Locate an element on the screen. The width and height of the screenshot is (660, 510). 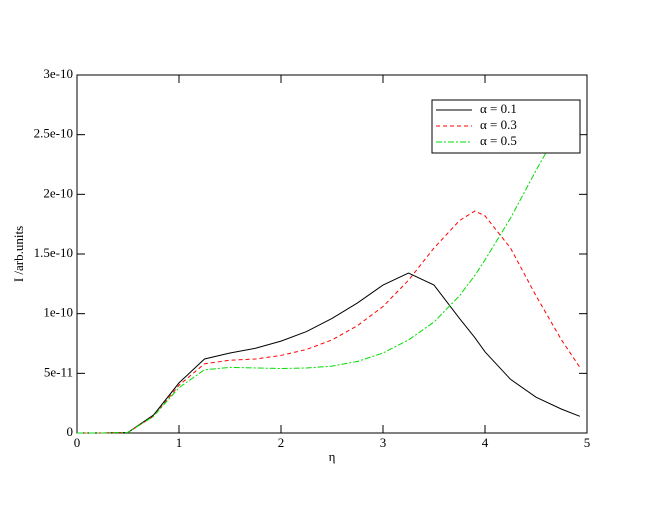
x-axis-label: η is located at coordinates (332, 456).